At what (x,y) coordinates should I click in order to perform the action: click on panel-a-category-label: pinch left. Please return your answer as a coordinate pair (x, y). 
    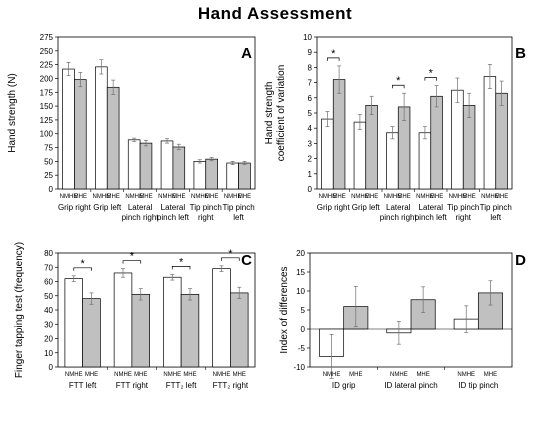
    Looking at the image, I should click on (173, 217).